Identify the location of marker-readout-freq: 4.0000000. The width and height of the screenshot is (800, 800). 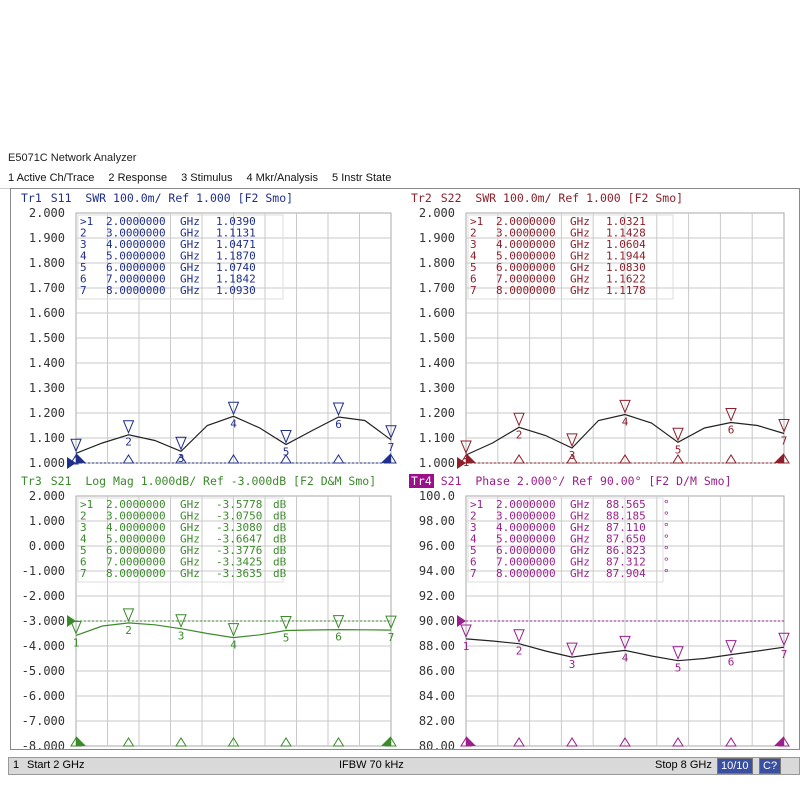
(136, 244).